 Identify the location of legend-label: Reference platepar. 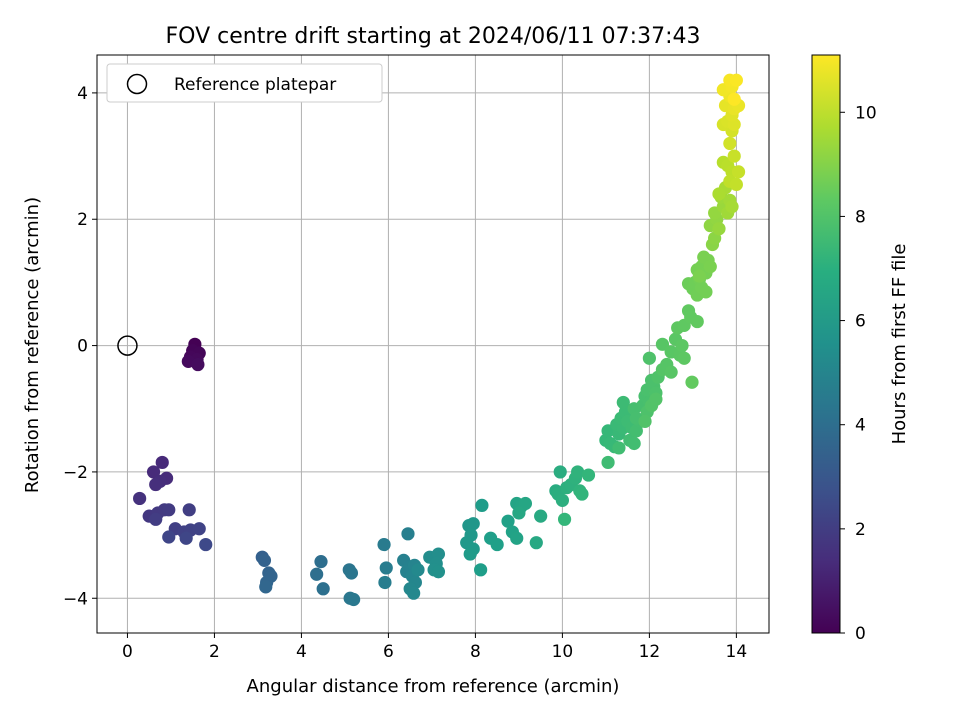
(255, 85).